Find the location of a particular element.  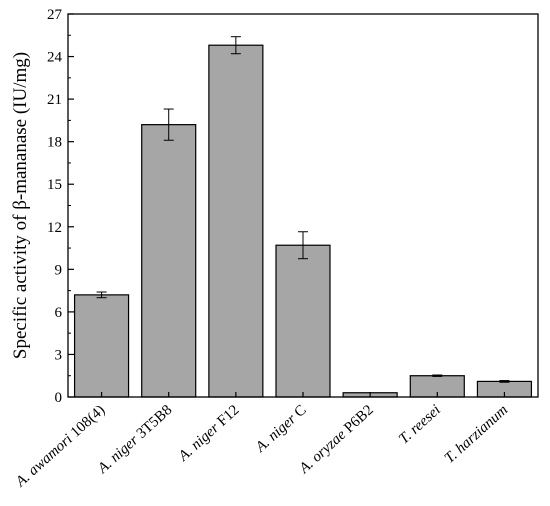

y-tick-label-12: 12 is located at coordinates (54, 228).